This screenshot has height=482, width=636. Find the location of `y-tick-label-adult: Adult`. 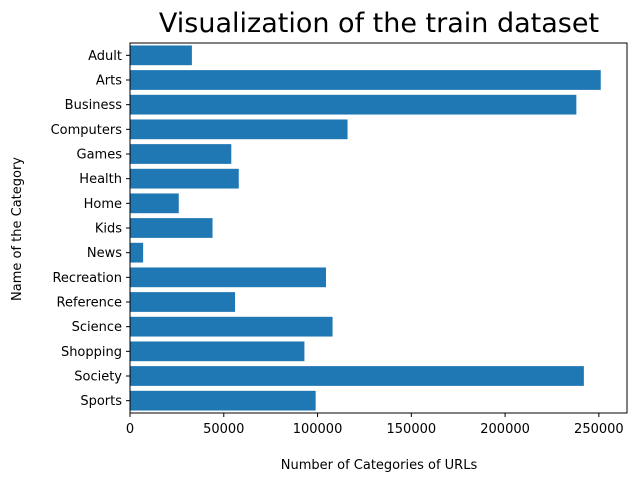

y-tick-label-adult: Adult is located at coordinates (105, 56).